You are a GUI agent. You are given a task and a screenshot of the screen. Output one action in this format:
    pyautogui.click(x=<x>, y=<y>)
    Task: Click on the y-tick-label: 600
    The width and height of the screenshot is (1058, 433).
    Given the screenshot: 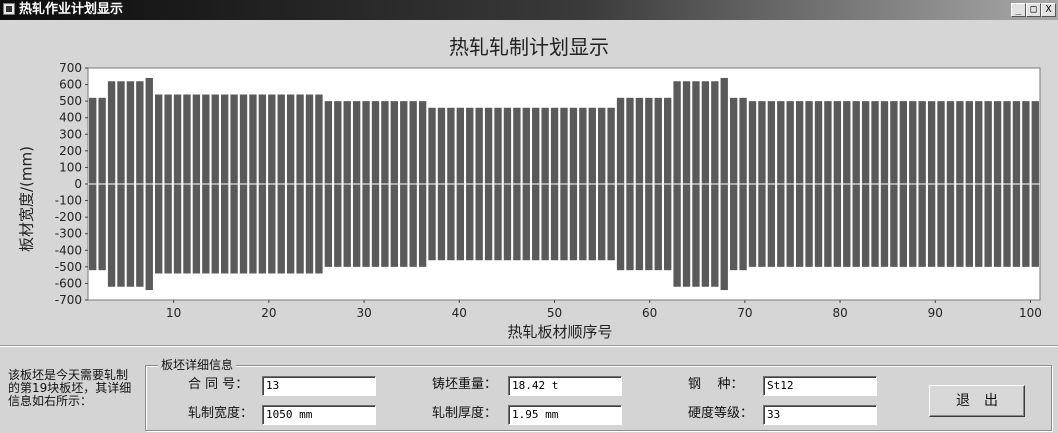 What is the action you would take?
    pyautogui.click(x=70, y=85)
    